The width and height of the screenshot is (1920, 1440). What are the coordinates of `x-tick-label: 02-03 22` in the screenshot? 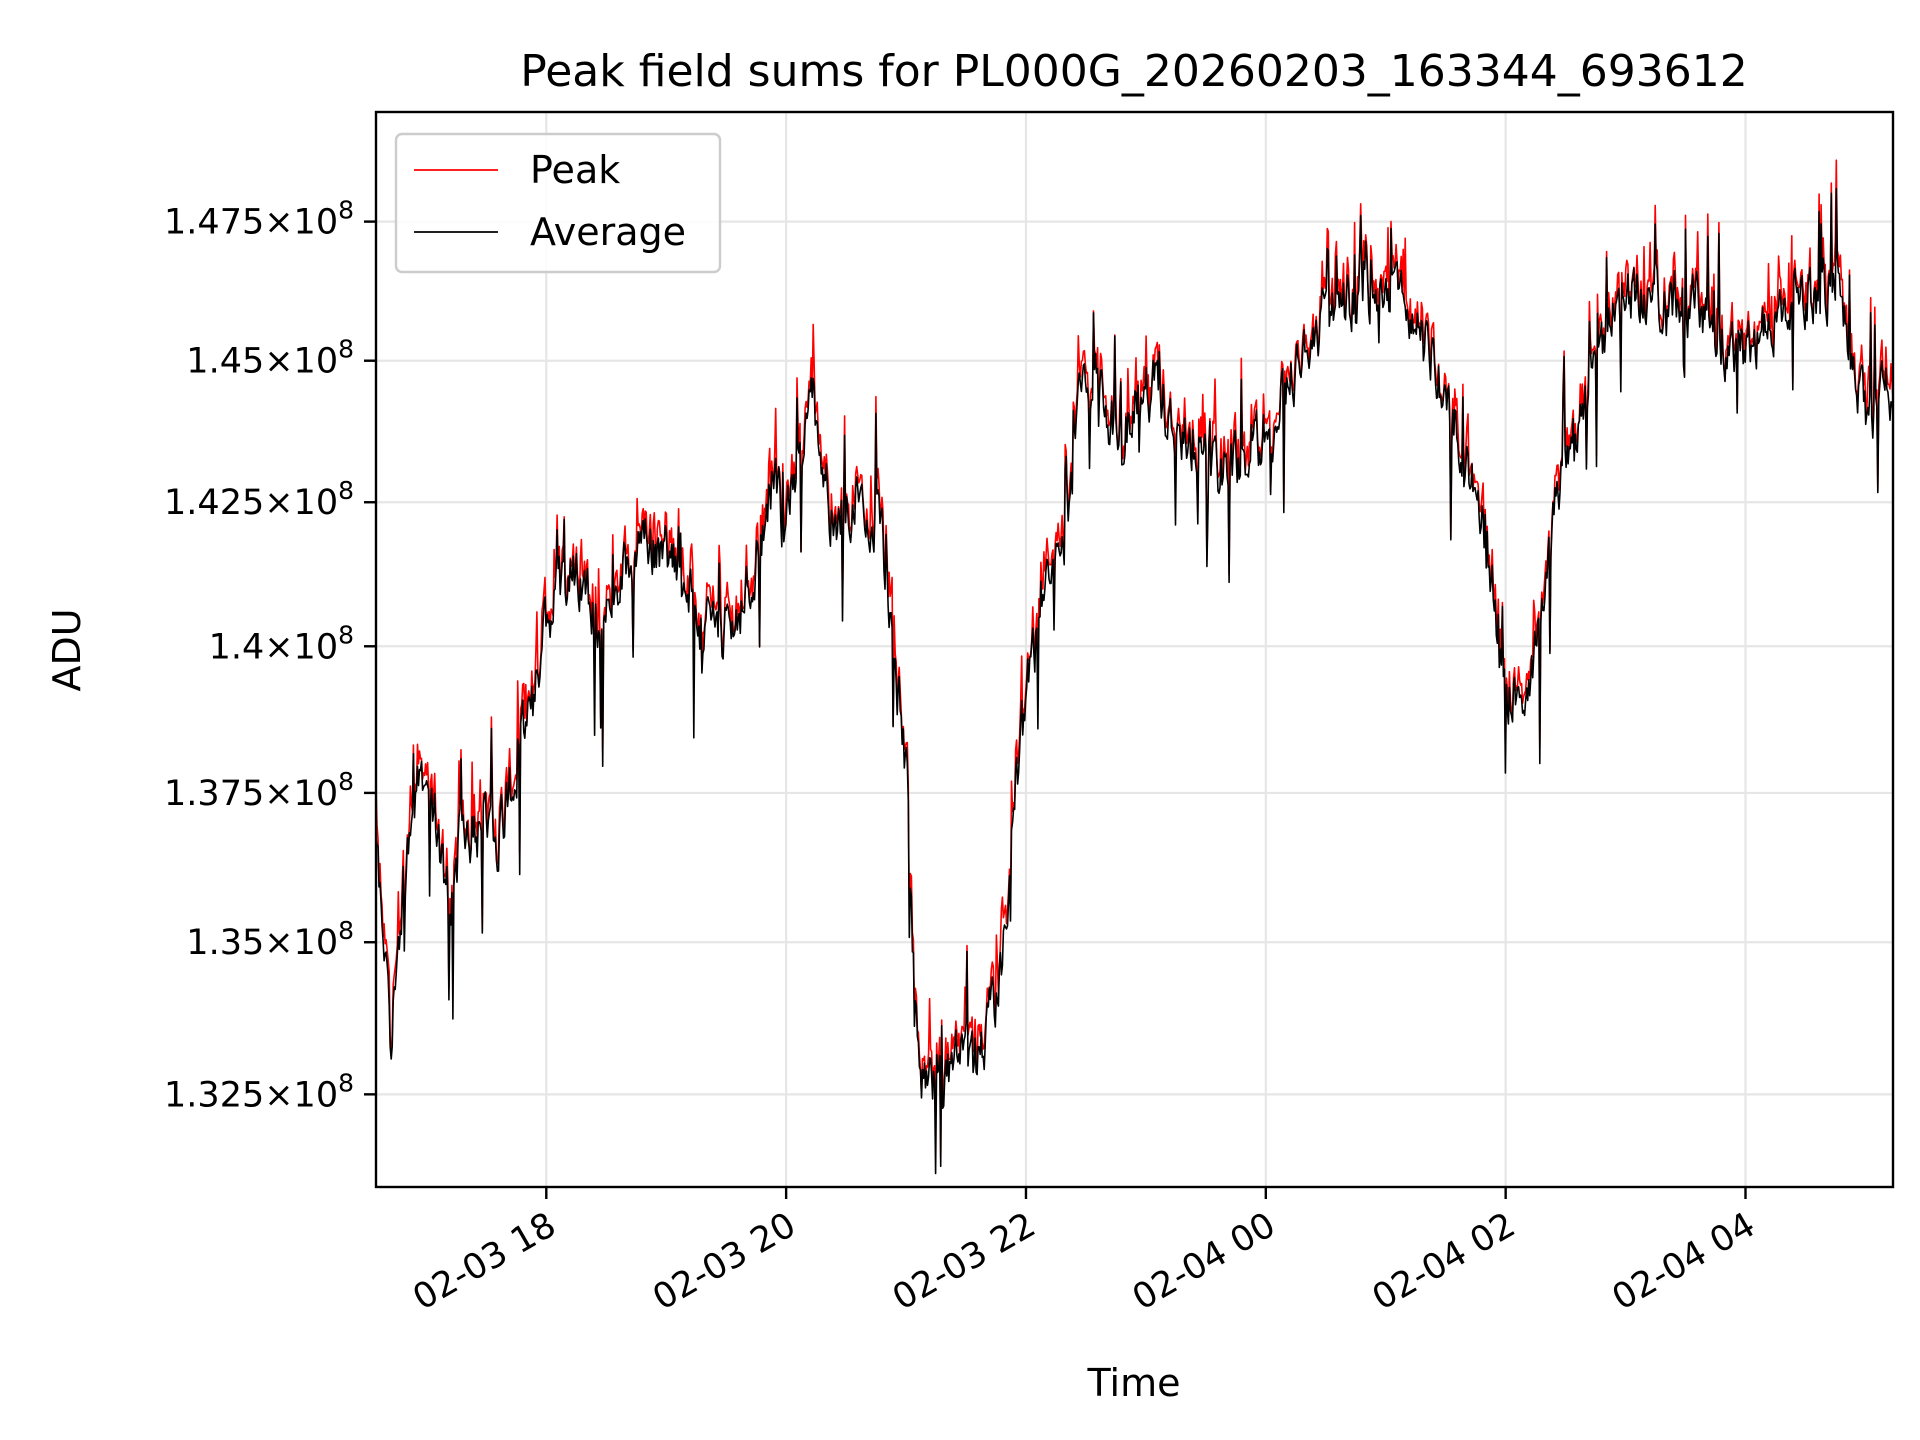 It's located at (964, 1261).